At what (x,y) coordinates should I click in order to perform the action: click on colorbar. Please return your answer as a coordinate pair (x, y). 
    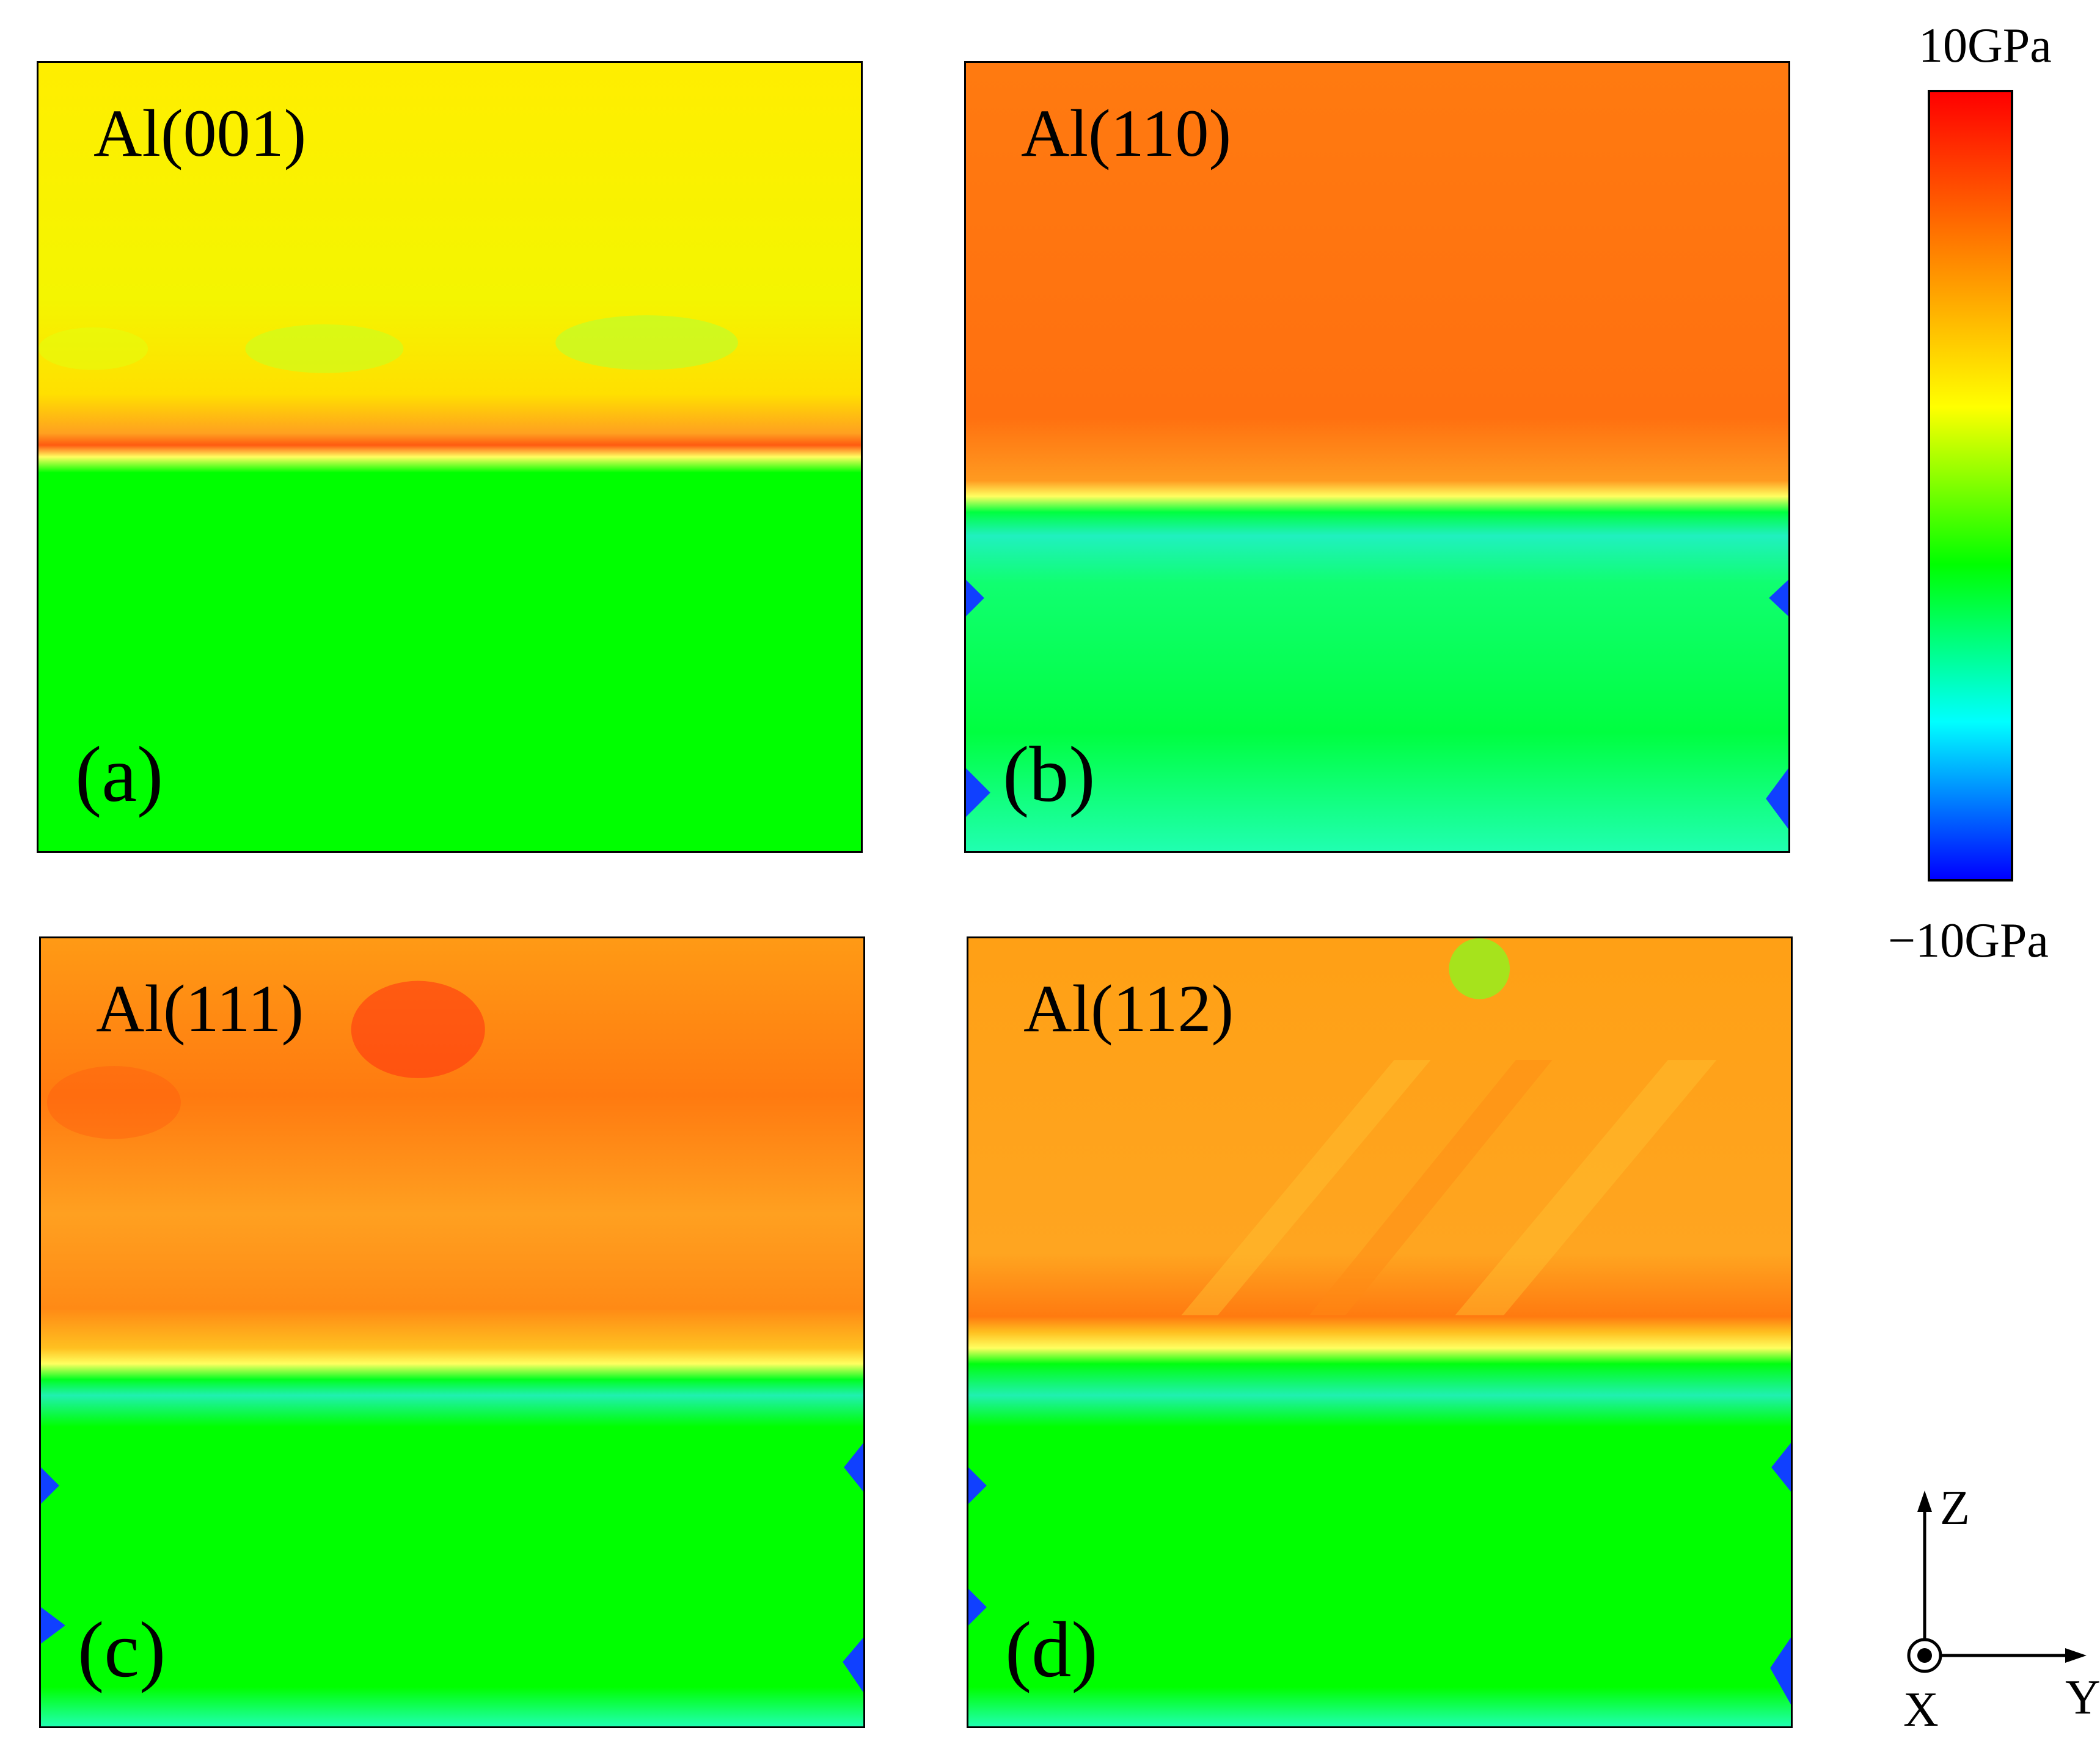
    Looking at the image, I should click on (1971, 486).